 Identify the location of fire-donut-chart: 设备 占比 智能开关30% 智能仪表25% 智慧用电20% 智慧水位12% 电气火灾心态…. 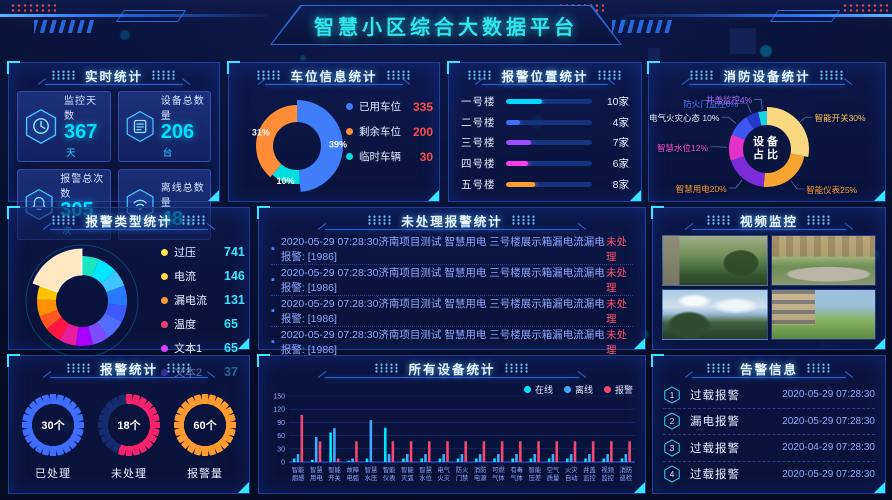
(766, 144).